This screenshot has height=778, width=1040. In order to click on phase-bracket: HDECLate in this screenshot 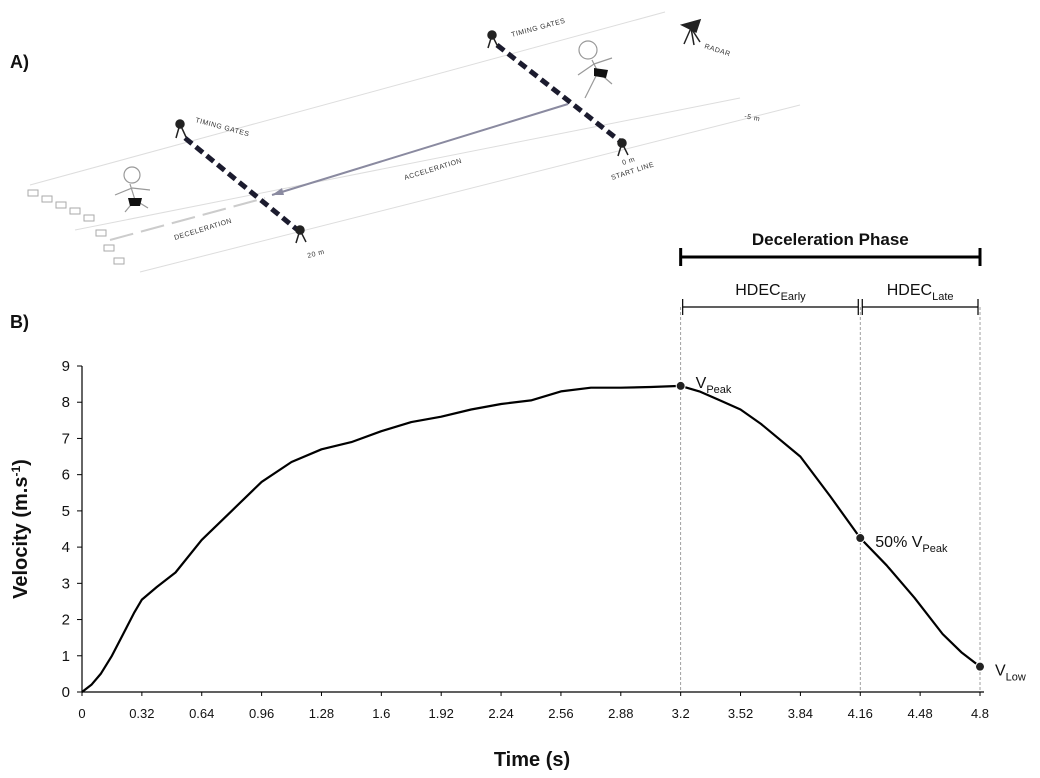, I will do `click(920, 298)`.